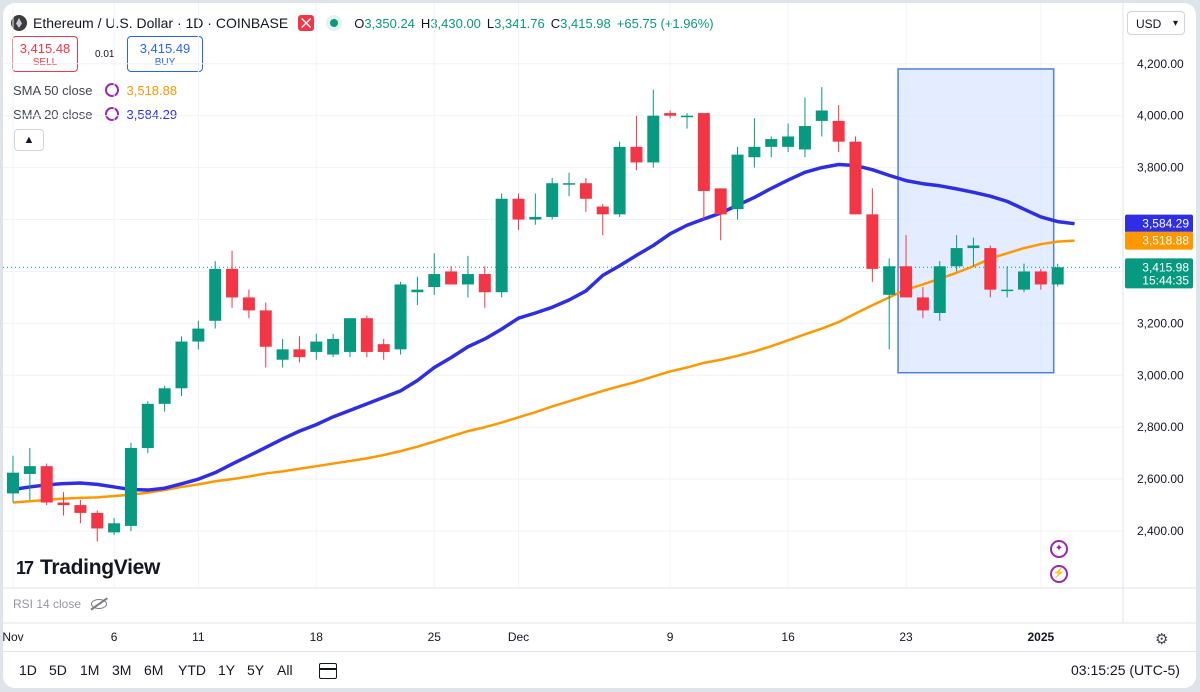 This screenshot has width=1200, height=692. I want to click on range-5d: 5D, so click(58, 670).